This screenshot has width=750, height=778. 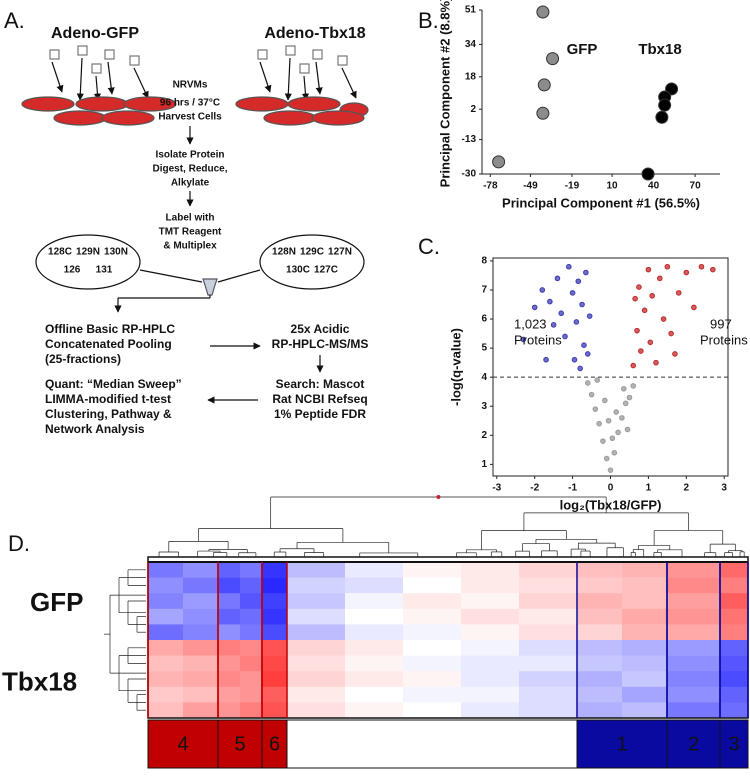 What do you see at coordinates (448, 744) in the screenshot?
I see `cluster-strip` at bounding box center [448, 744].